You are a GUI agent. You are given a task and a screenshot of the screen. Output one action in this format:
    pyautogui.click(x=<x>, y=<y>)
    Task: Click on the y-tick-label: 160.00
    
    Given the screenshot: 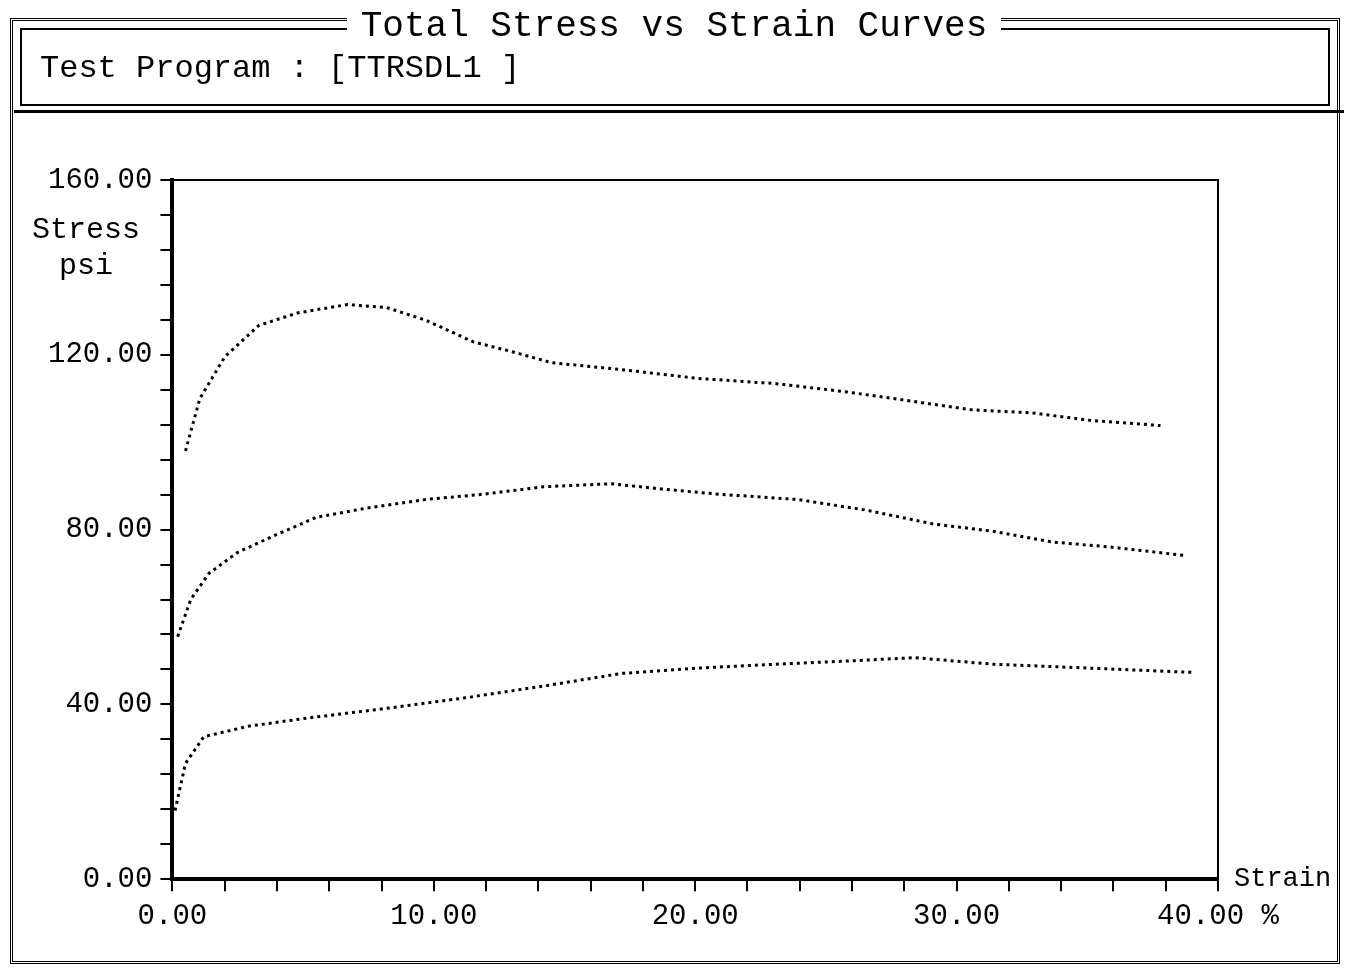 What is the action you would take?
    pyautogui.click(x=100, y=180)
    